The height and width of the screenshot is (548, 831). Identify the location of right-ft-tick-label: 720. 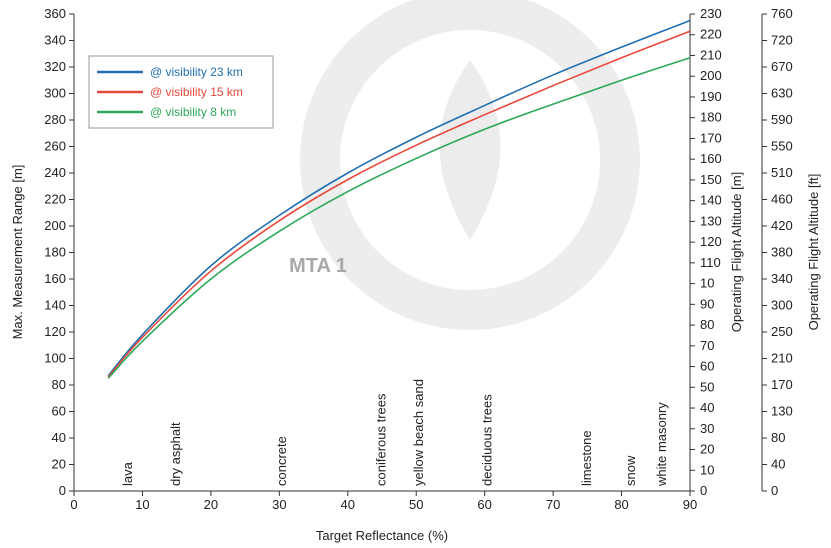
(782, 40).